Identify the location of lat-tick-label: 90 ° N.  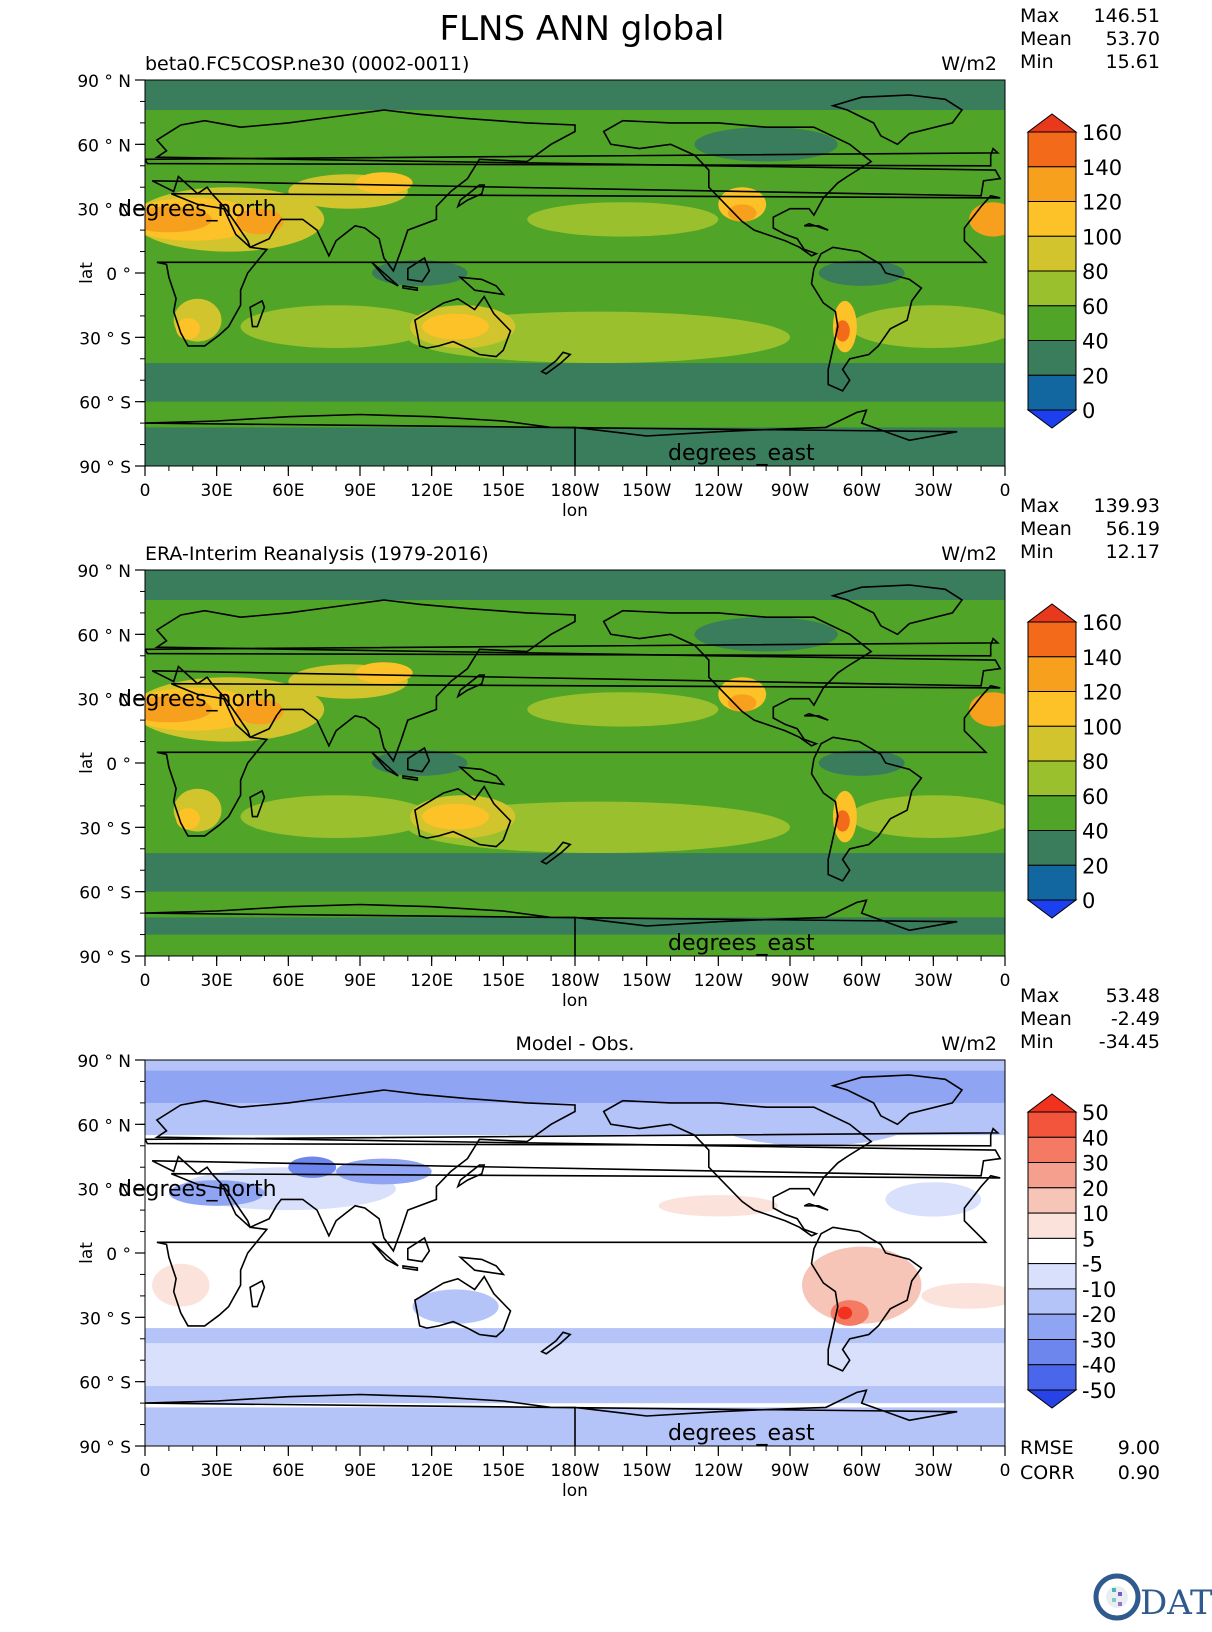
(104, 1062).